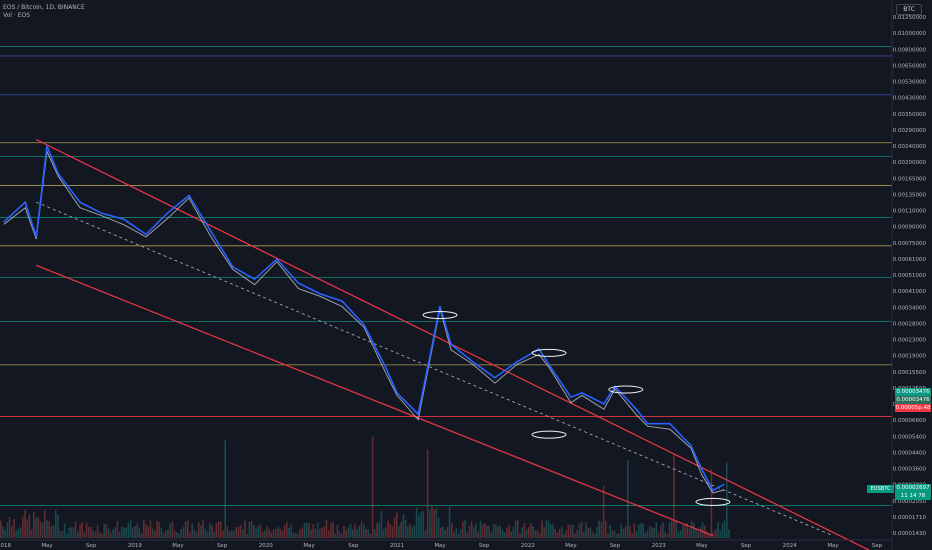  Describe the element at coordinates (44, 7) in the screenshot. I see `symbol-title: EOS / Bitcoin, 1D, BINANCE` at that location.